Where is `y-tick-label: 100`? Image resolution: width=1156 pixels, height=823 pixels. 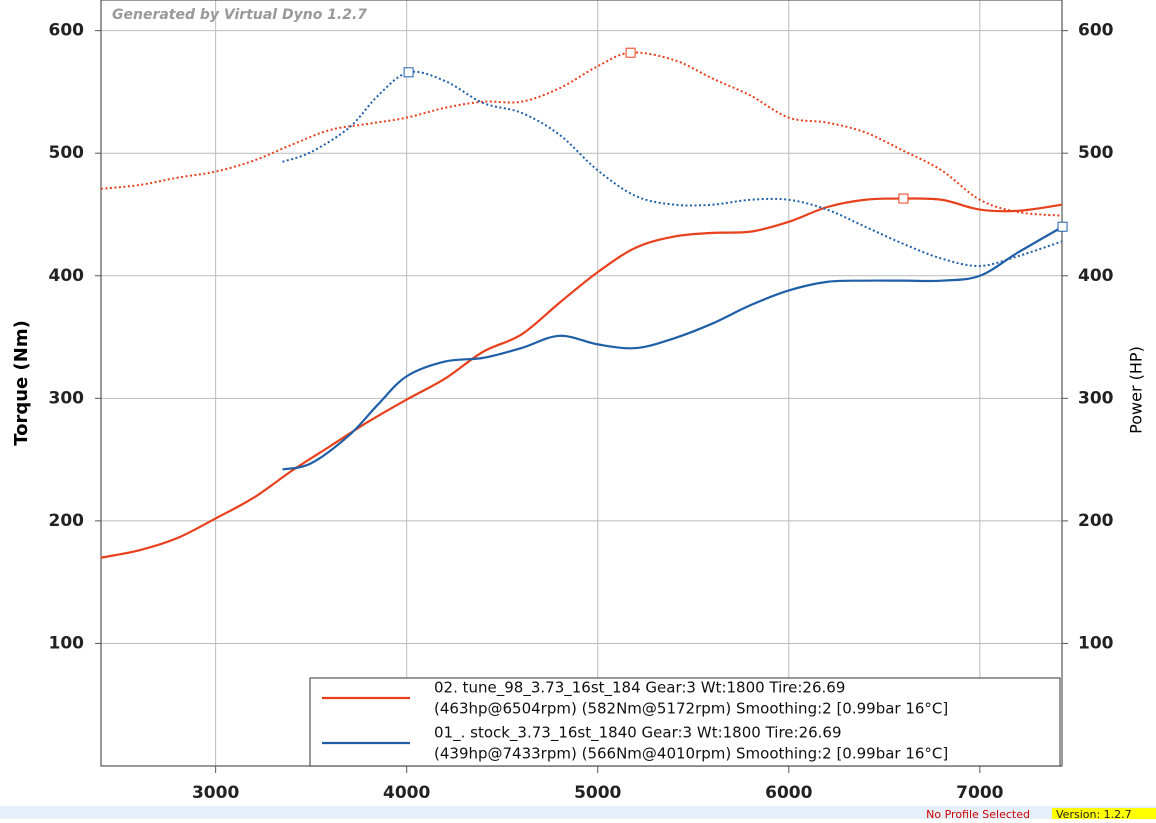 y-tick-label: 100 is located at coordinates (67, 643).